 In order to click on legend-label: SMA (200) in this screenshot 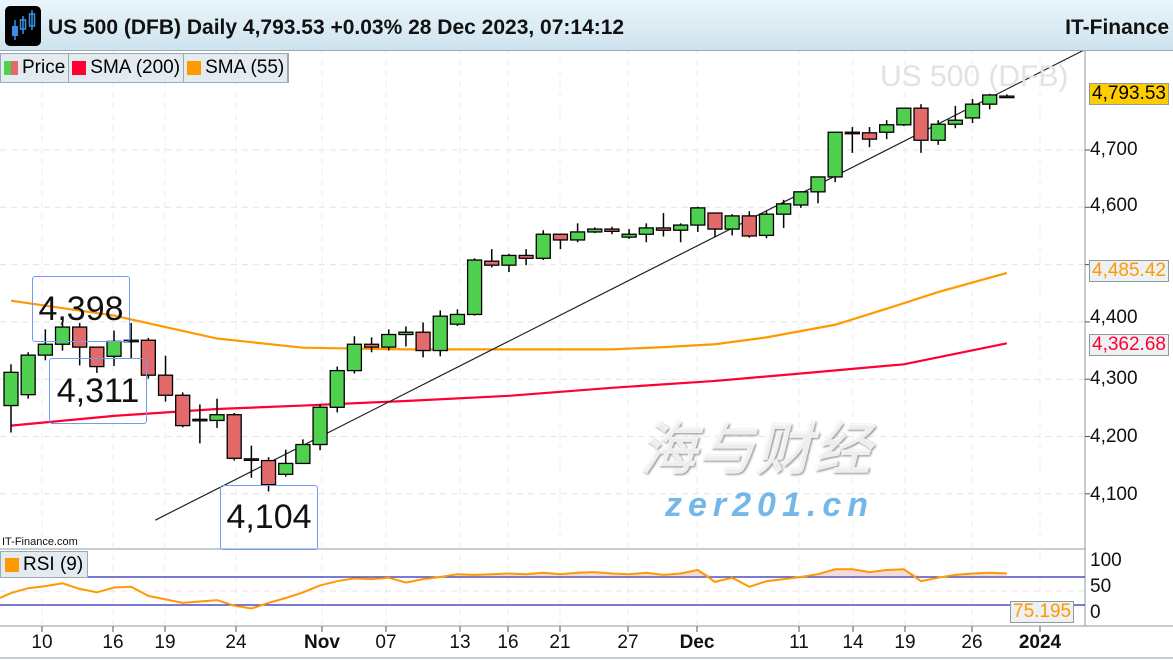, I will do `click(135, 67)`.